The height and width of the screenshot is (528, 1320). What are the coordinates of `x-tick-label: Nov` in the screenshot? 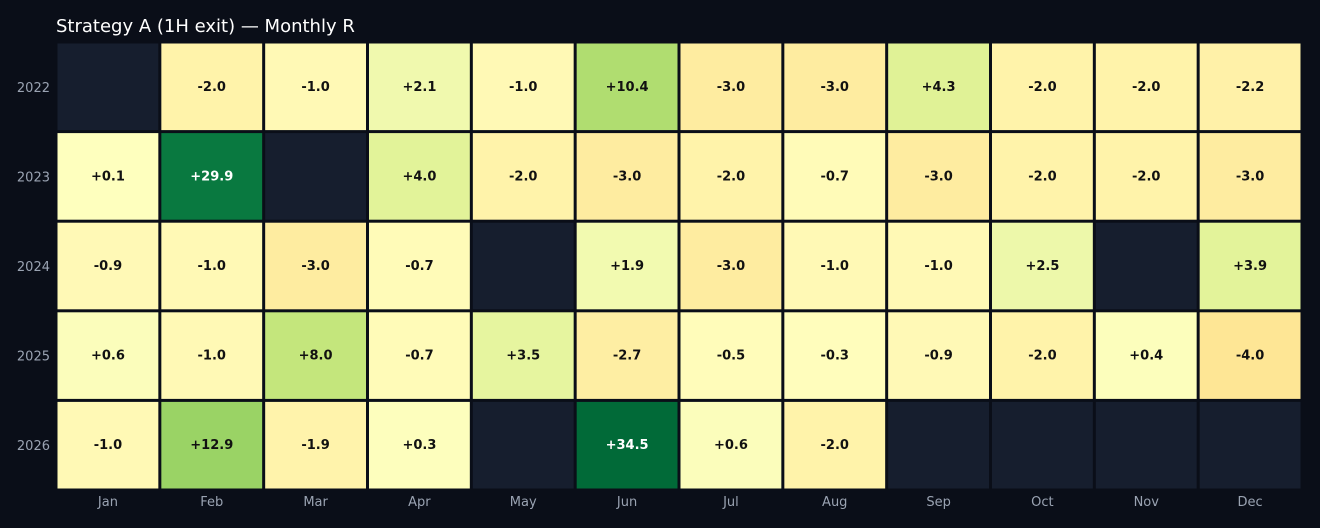 It's located at (1147, 502).